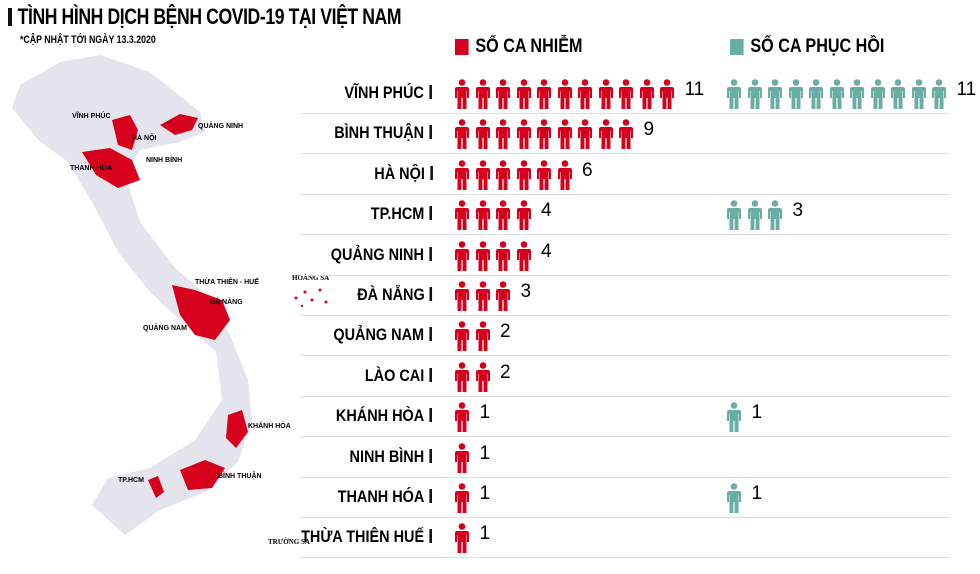 This screenshot has width=980, height=574. What do you see at coordinates (505, 372) in the screenshot?
I see `infected-count: 2` at bounding box center [505, 372].